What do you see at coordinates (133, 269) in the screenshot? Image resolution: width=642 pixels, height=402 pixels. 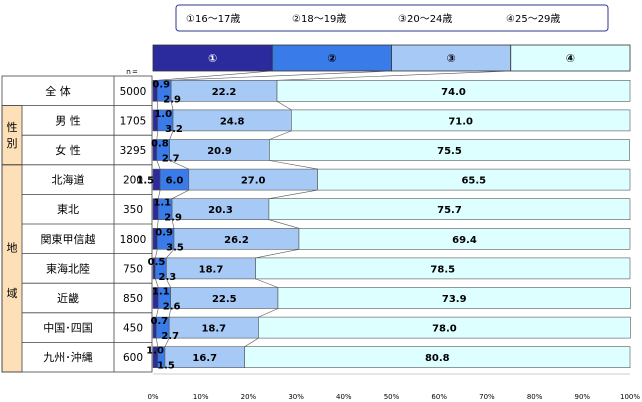 I see `row-n-7: 750` at bounding box center [133, 269].